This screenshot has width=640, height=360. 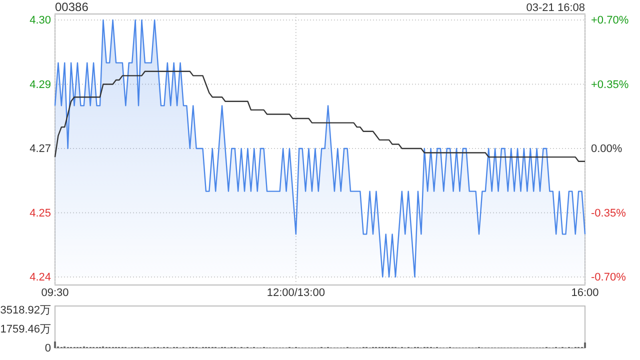 I want to click on y2-tick-label: -0.70%, so click(x=608, y=278).